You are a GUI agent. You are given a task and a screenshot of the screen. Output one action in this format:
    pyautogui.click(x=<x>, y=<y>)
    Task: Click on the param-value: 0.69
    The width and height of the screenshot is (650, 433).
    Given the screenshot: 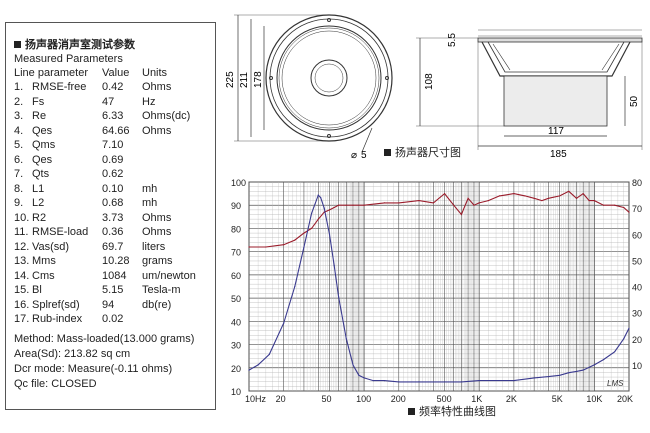 What is the action you would take?
    pyautogui.click(x=113, y=159)
    